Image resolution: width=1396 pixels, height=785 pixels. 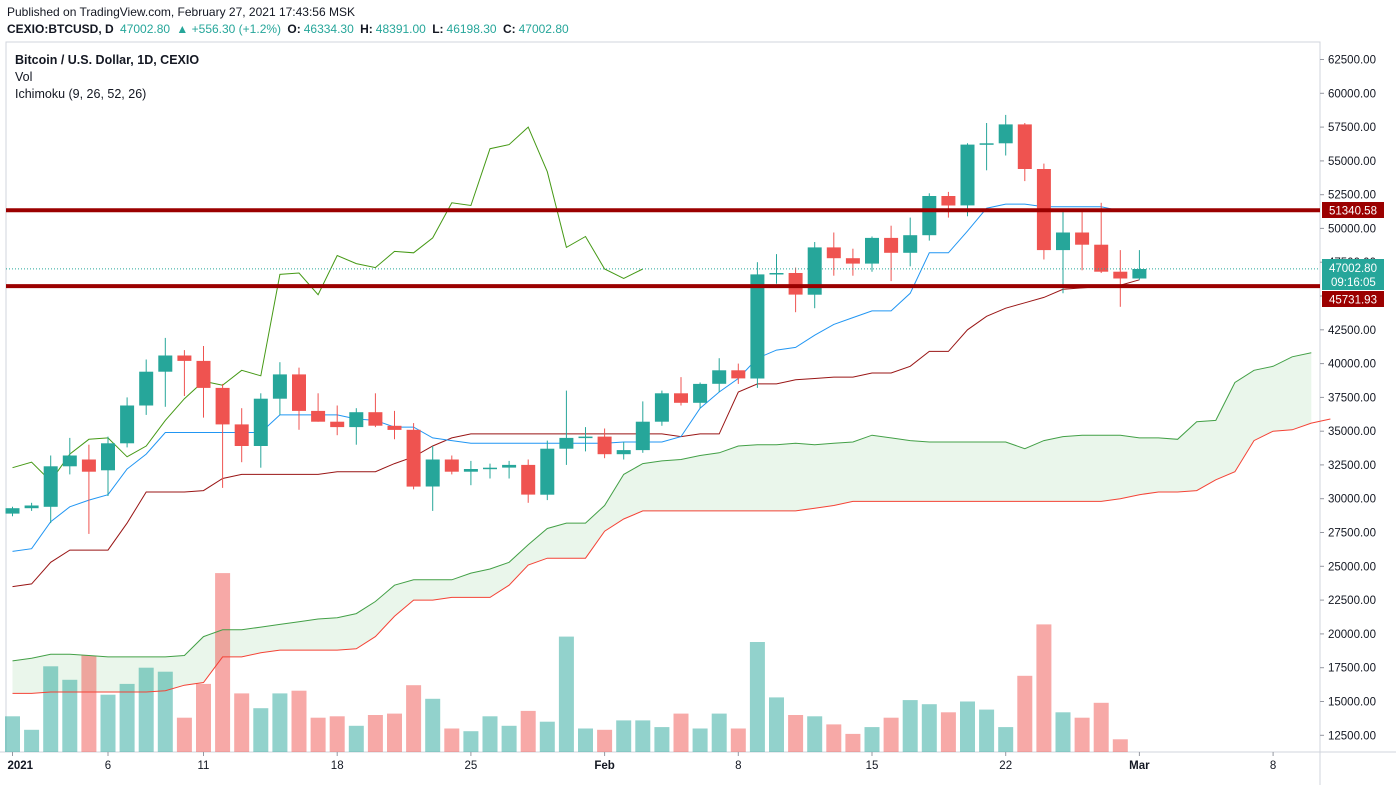 I want to click on price-tick-label: 12500.00, so click(x=1352, y=736).